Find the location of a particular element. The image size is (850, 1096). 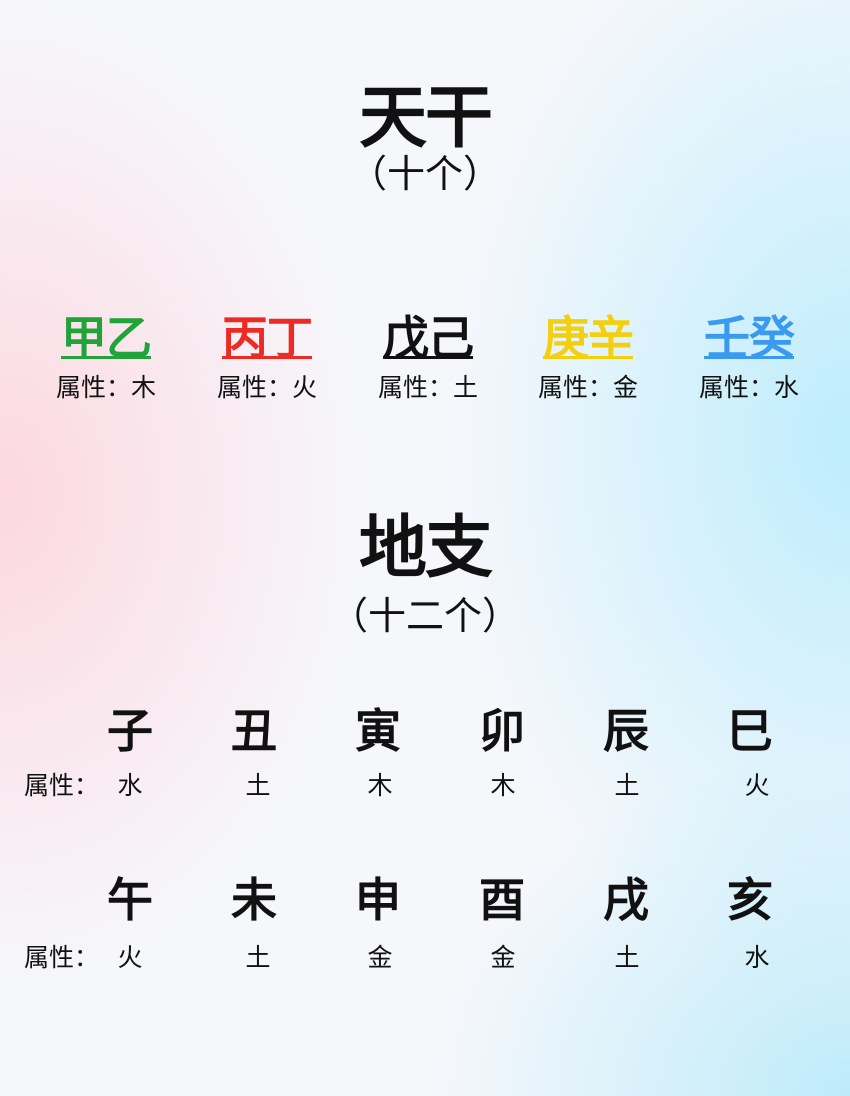

stem-pair-attribute: 属性：土 is located at coordinates (427, 387).